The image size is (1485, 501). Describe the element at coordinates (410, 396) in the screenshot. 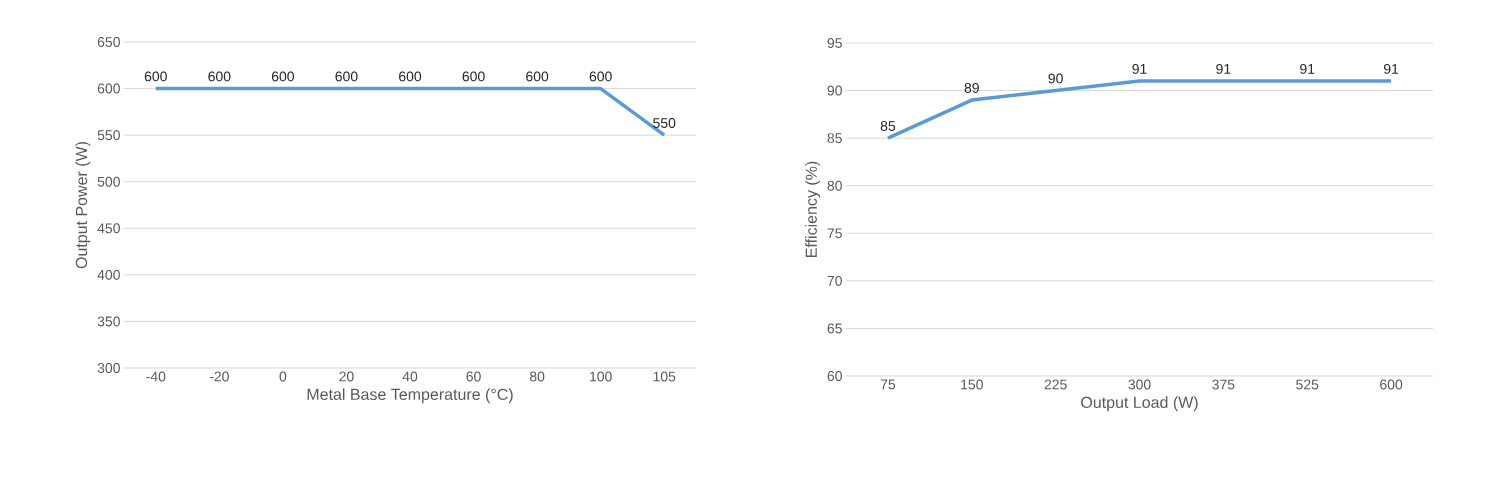

I see `x-axis-title: Metal Base Temperature (°C)` at that location.